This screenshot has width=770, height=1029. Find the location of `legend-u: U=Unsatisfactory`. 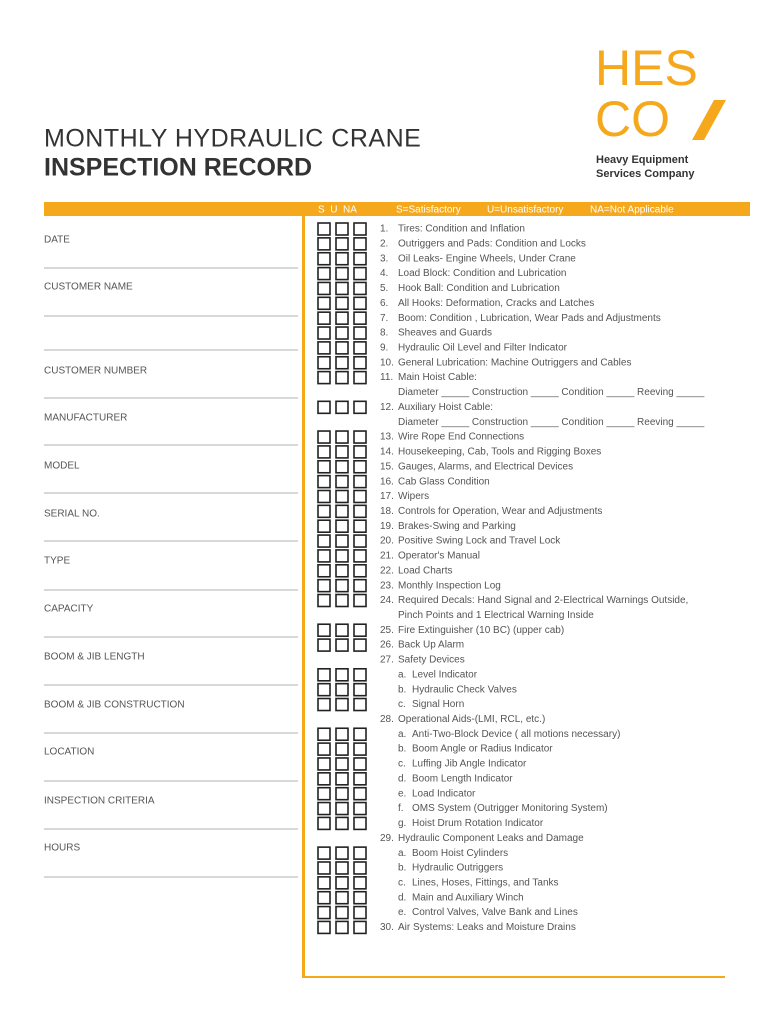

legend-u: U=Unsatisfactory is located at coordinates (525, 210).